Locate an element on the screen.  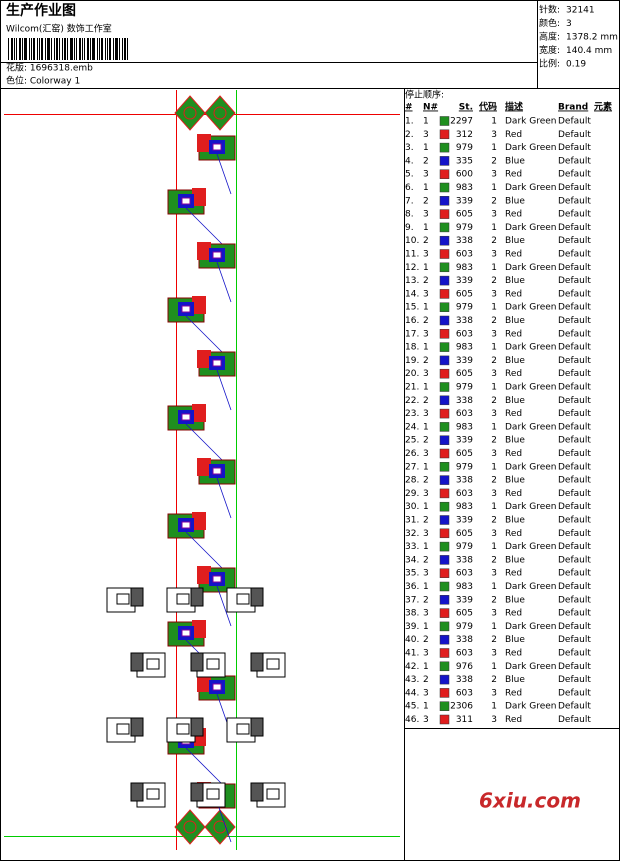
table-cell: 18. is located at coordinates (412, 348).